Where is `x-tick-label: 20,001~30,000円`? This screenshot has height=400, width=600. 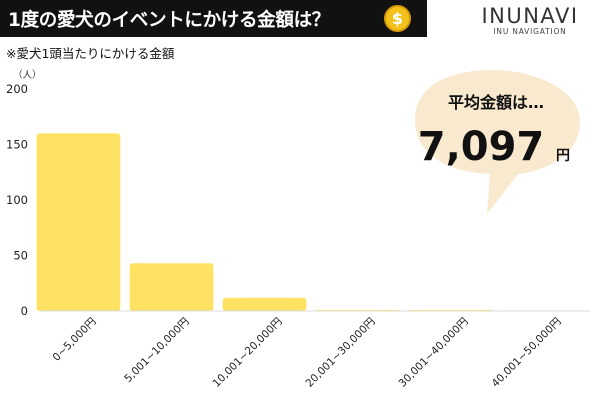
x-tick-label: 20,001~30,000円 is located at coordinates (341, 353).